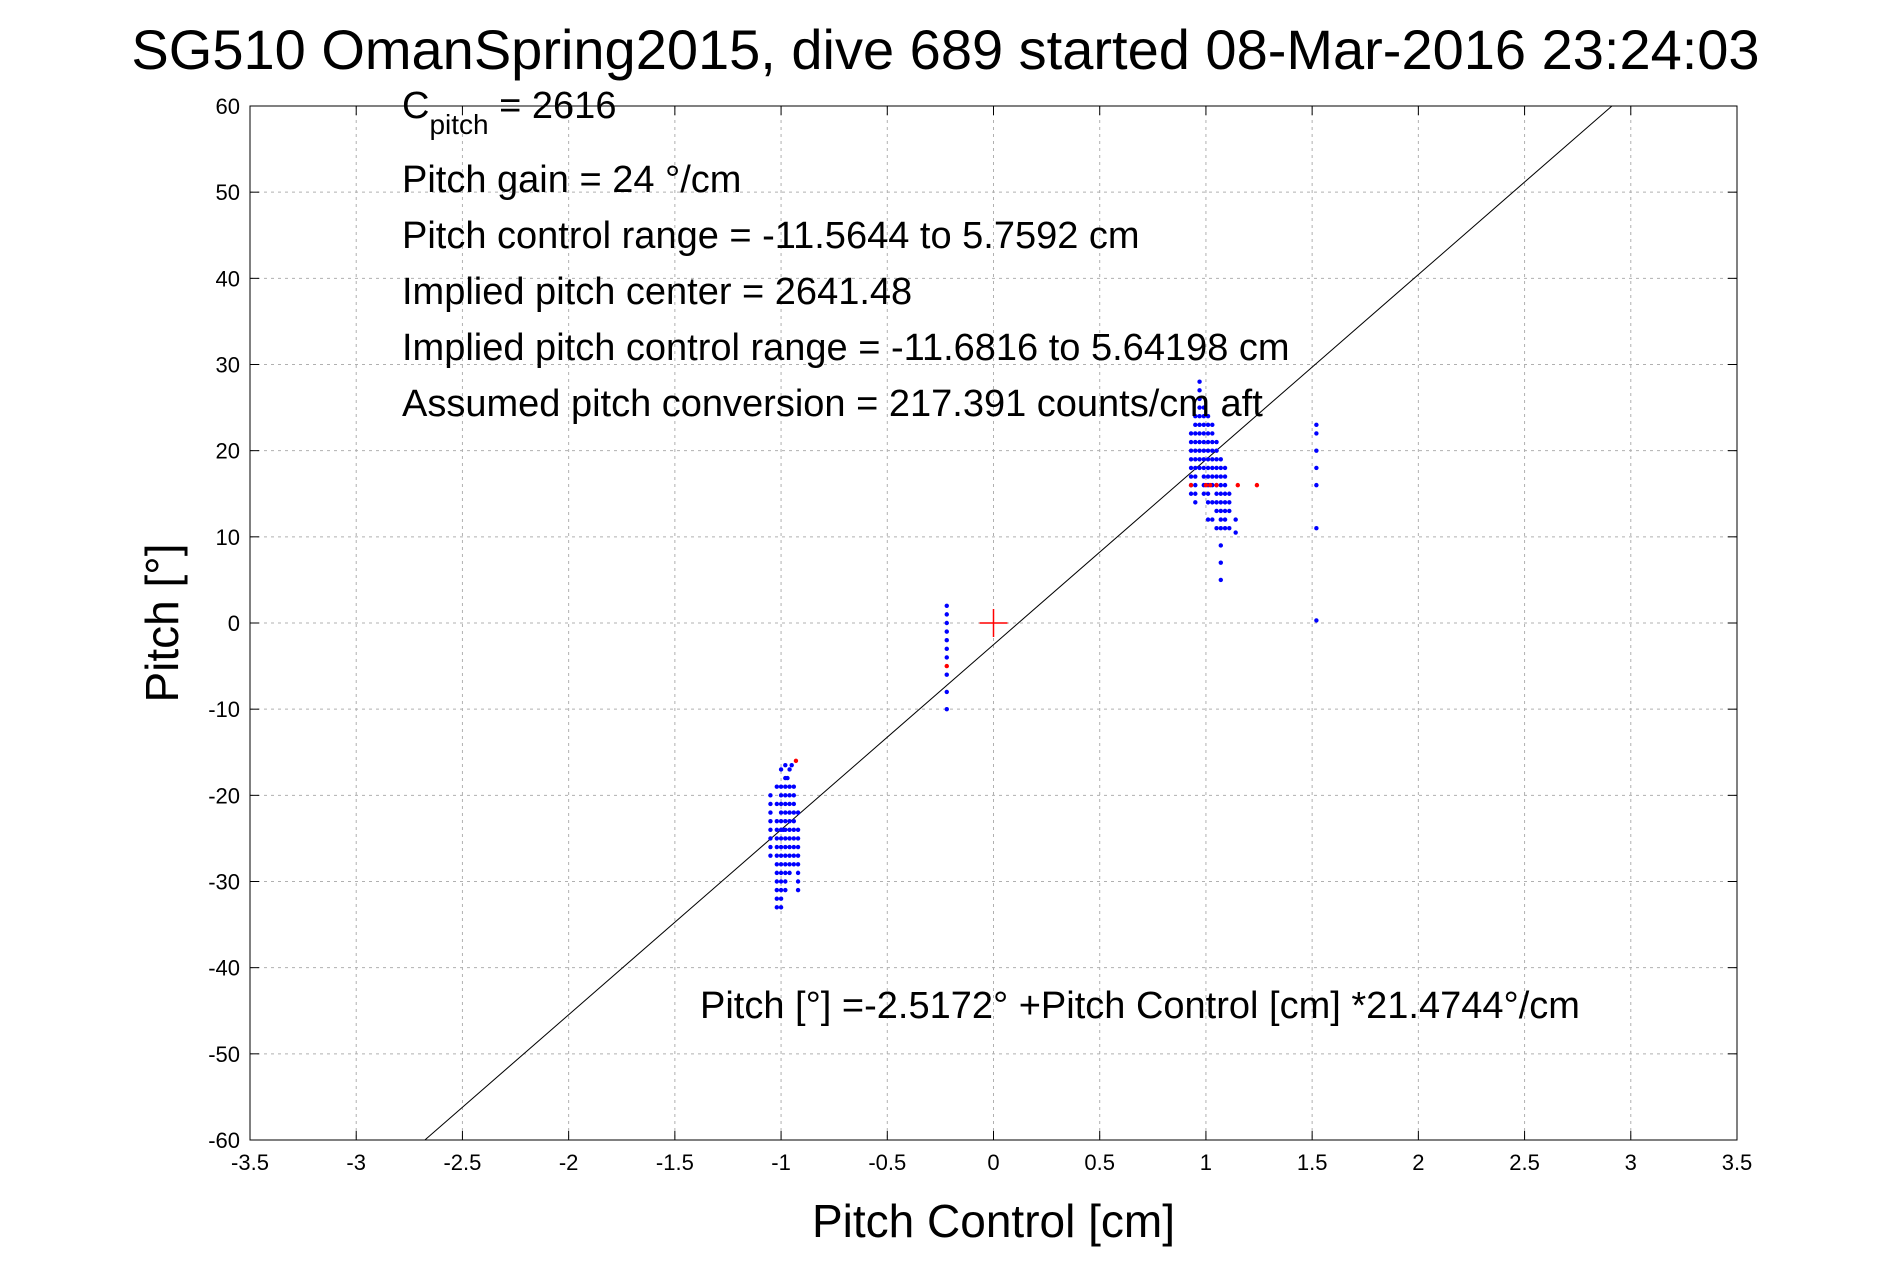  Describe the element at coordinates (224, 709) in the screenshot. I see `y-tick-label: -10` at that location.